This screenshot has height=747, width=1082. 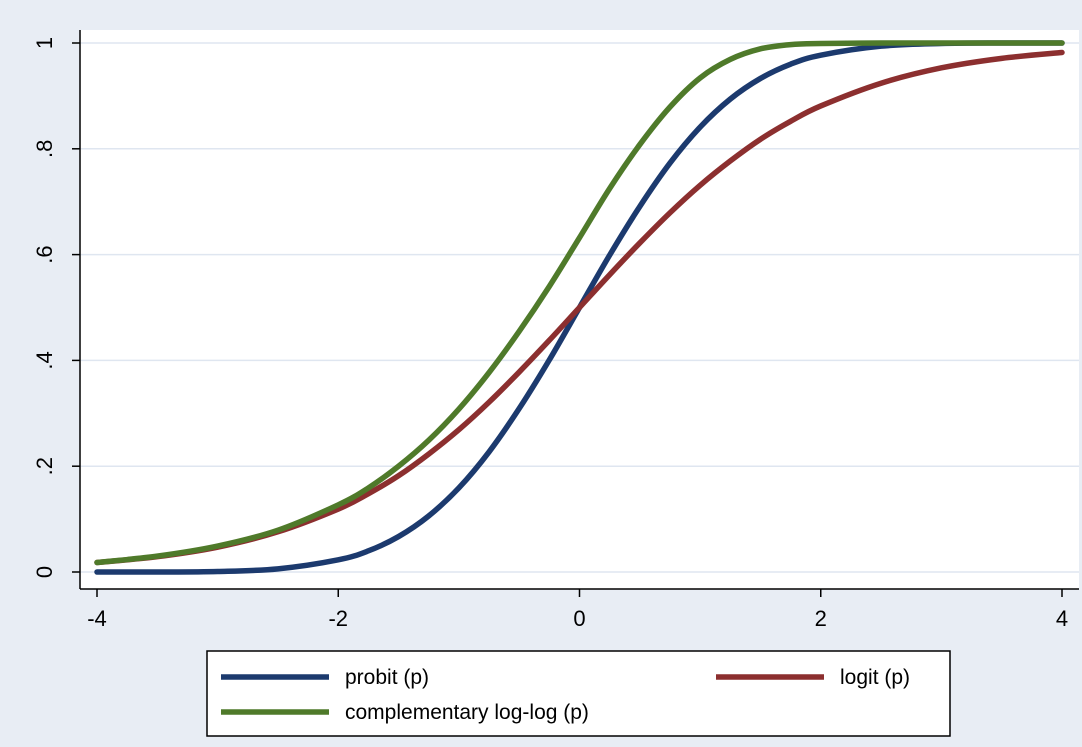 I want to click on legend-label: logit (p), so click(x=875, y=677).